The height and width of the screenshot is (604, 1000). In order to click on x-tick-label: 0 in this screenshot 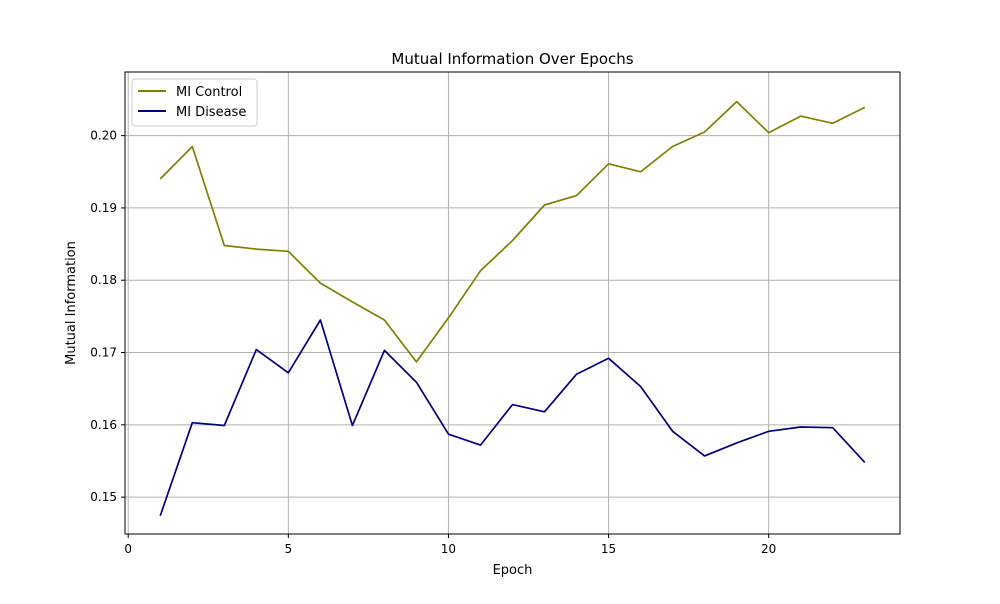, I will do `click(128, 549)`.